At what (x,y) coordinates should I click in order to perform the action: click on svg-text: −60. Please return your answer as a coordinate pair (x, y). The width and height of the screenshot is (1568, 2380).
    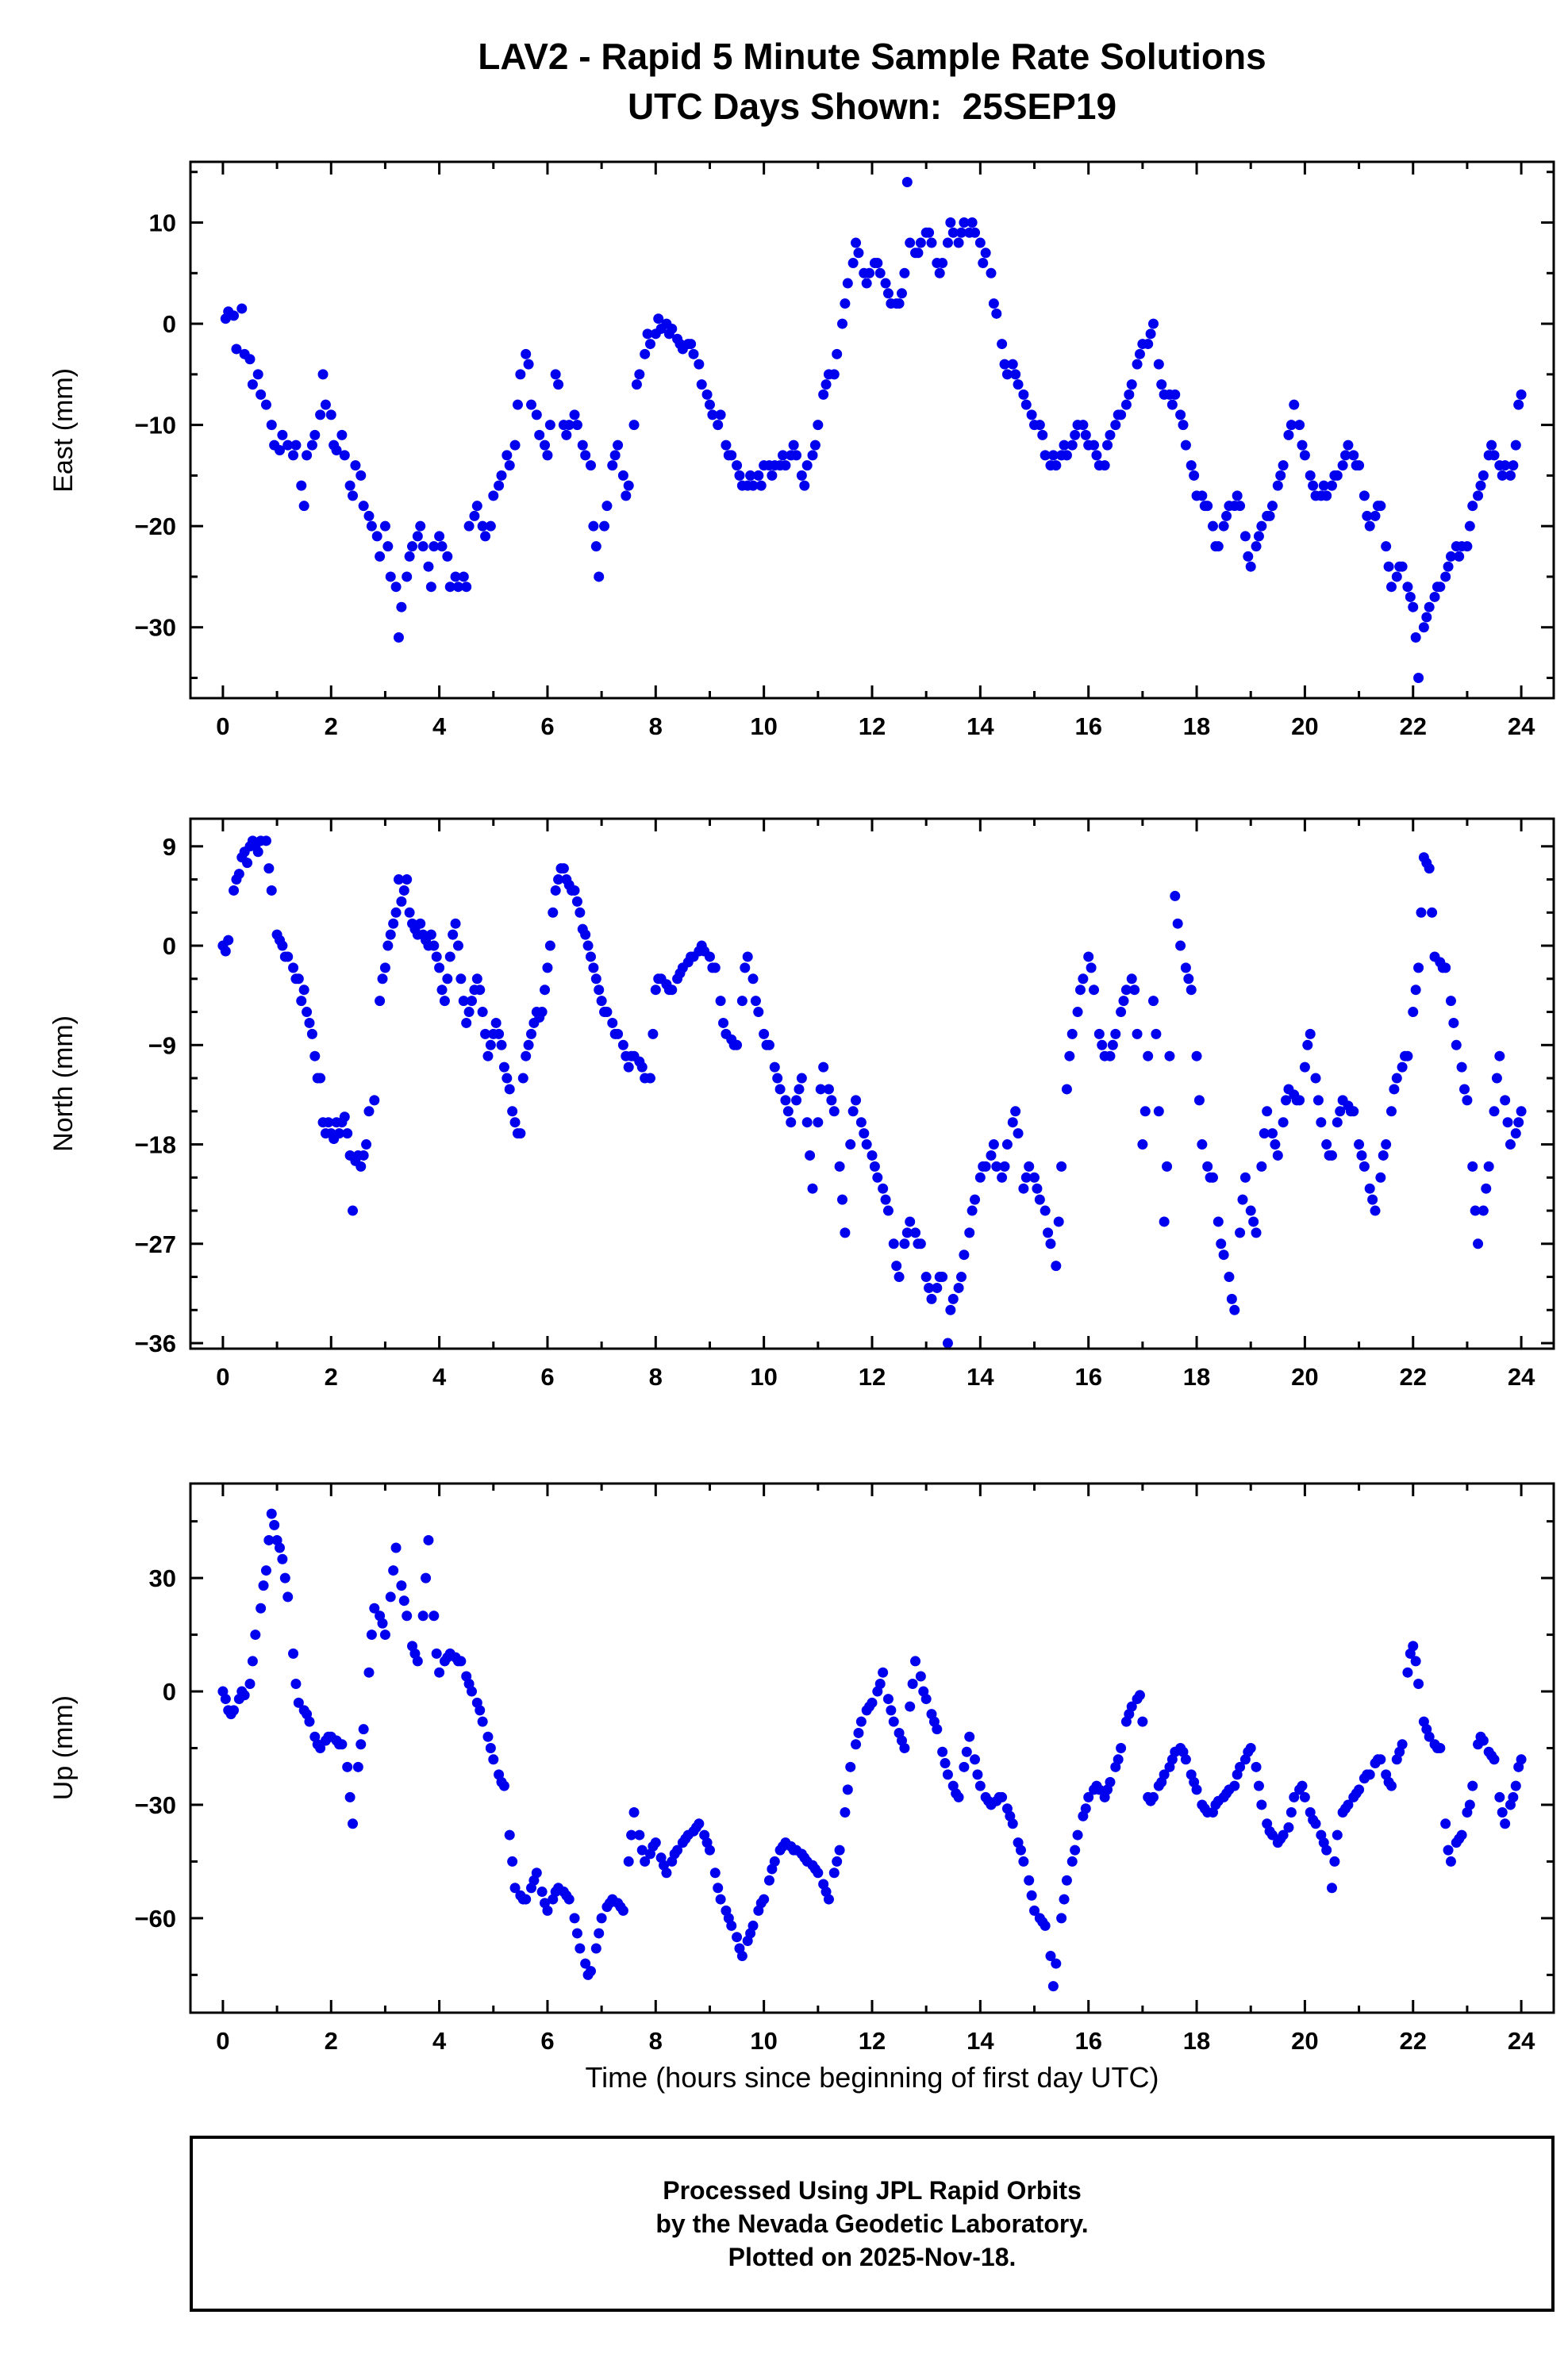
    Looking at the image, I should click on (155, 1919).